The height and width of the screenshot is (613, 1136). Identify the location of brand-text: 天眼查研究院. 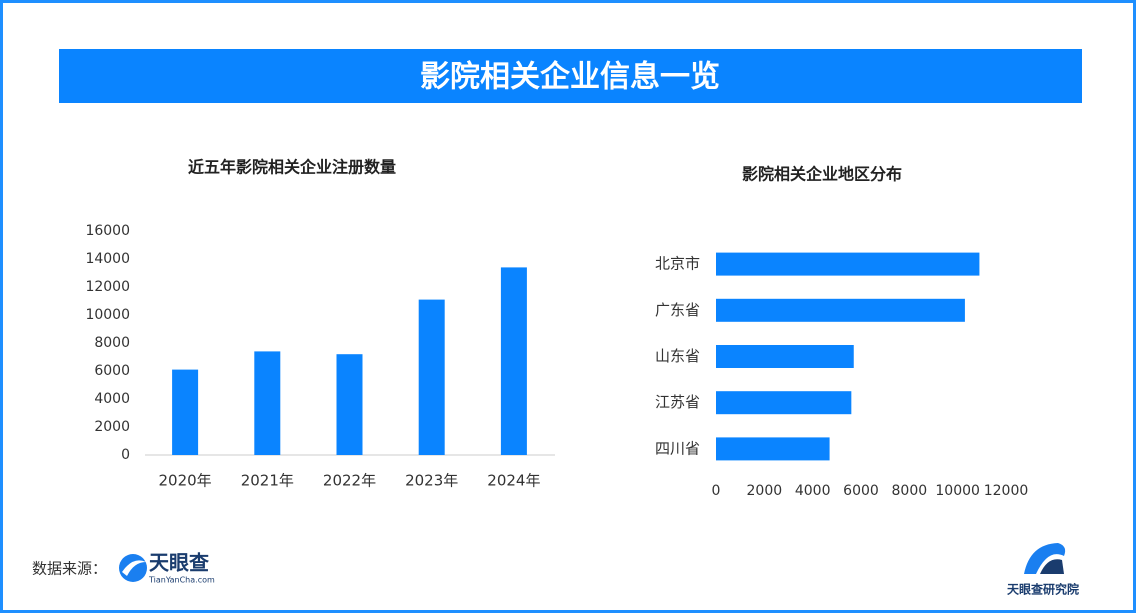
(1043, 589).